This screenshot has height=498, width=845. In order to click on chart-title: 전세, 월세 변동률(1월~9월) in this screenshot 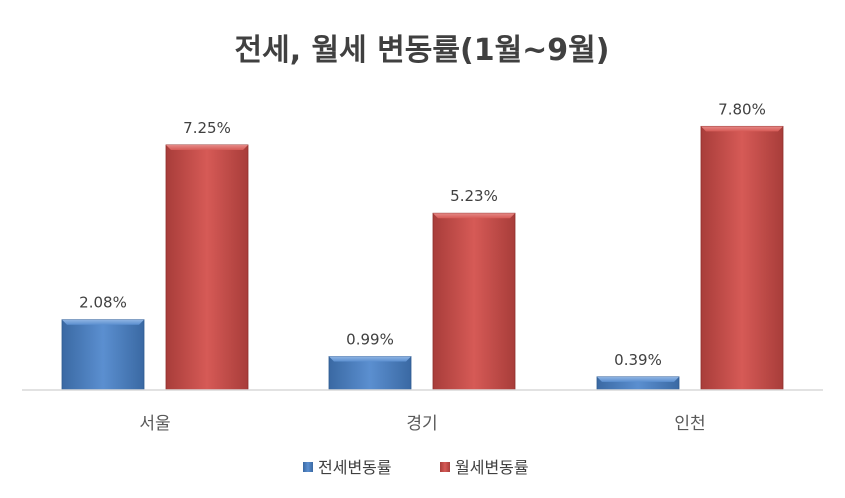, I will do `click(422, 50)`.